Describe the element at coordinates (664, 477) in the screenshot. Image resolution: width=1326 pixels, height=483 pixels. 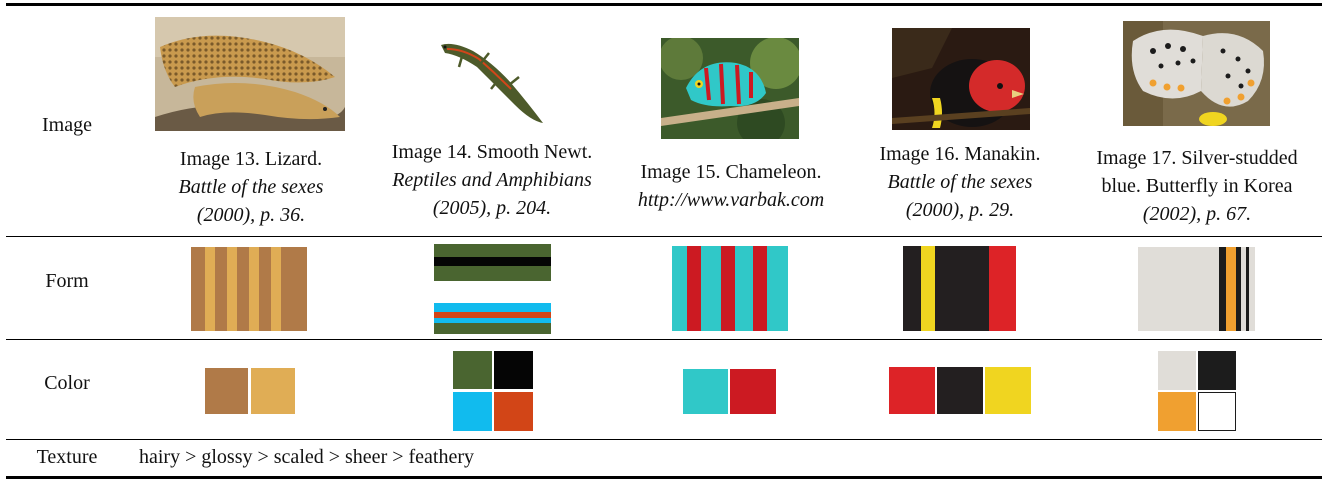
I see `table-bottom-rule` at that location.